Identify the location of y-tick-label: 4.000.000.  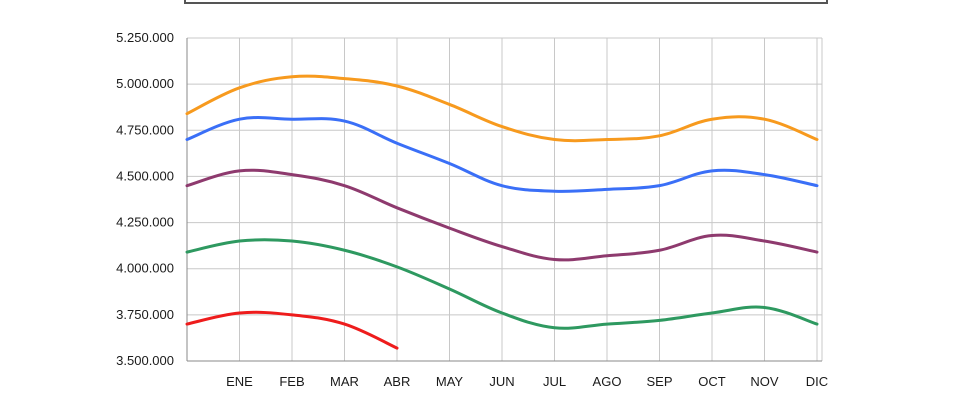
(145, 268).